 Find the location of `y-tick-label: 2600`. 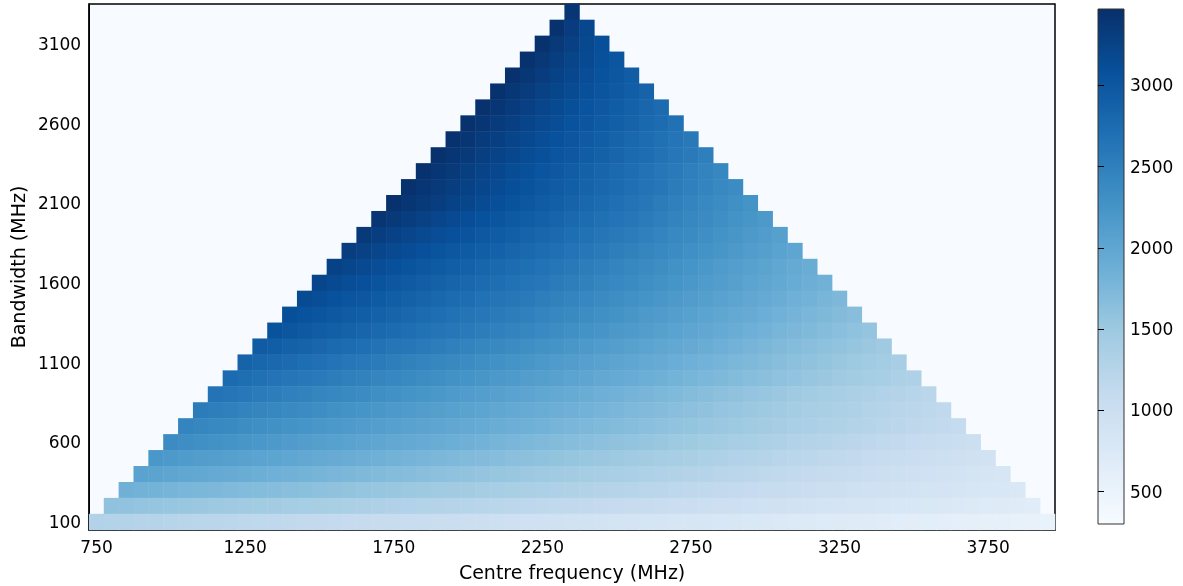

y-tick-label: 2600 is located at coordinates (59, 123).